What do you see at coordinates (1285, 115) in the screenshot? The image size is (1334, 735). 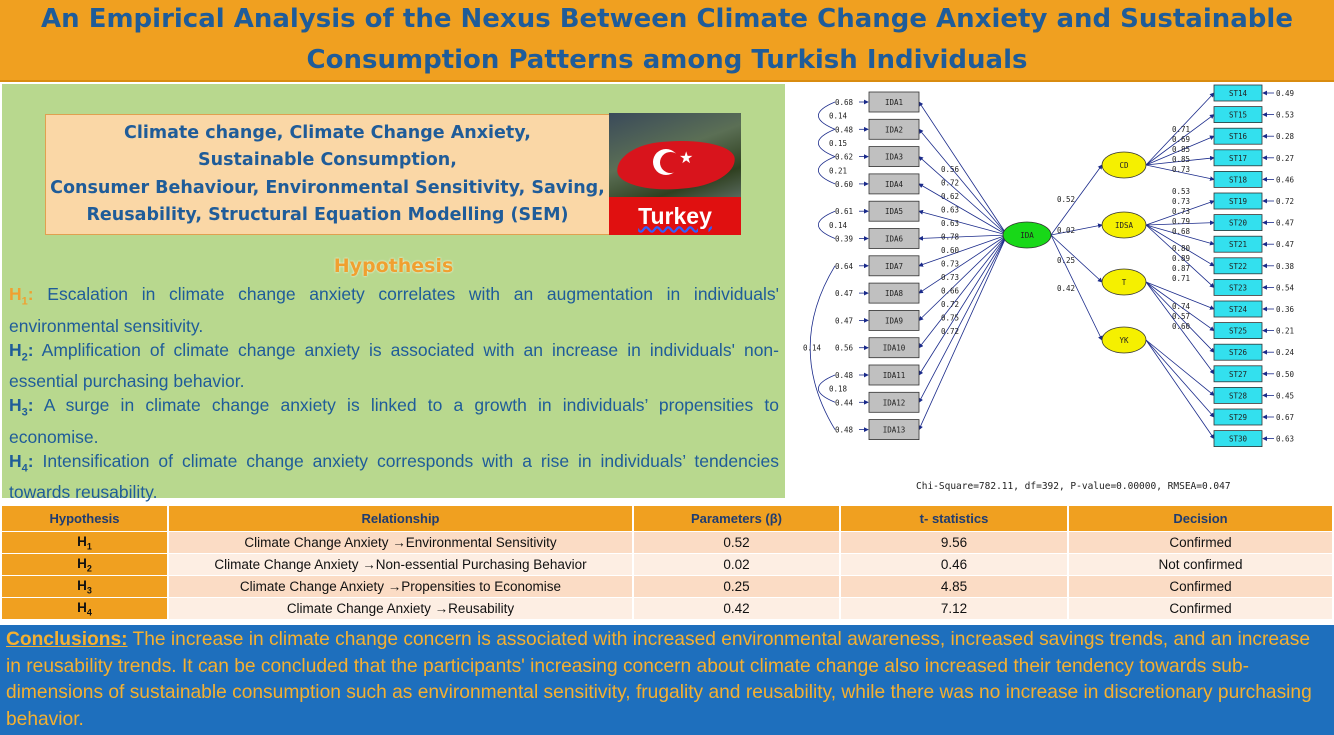 I see `error-value: 0.53` at bounding box center [1285, 115].